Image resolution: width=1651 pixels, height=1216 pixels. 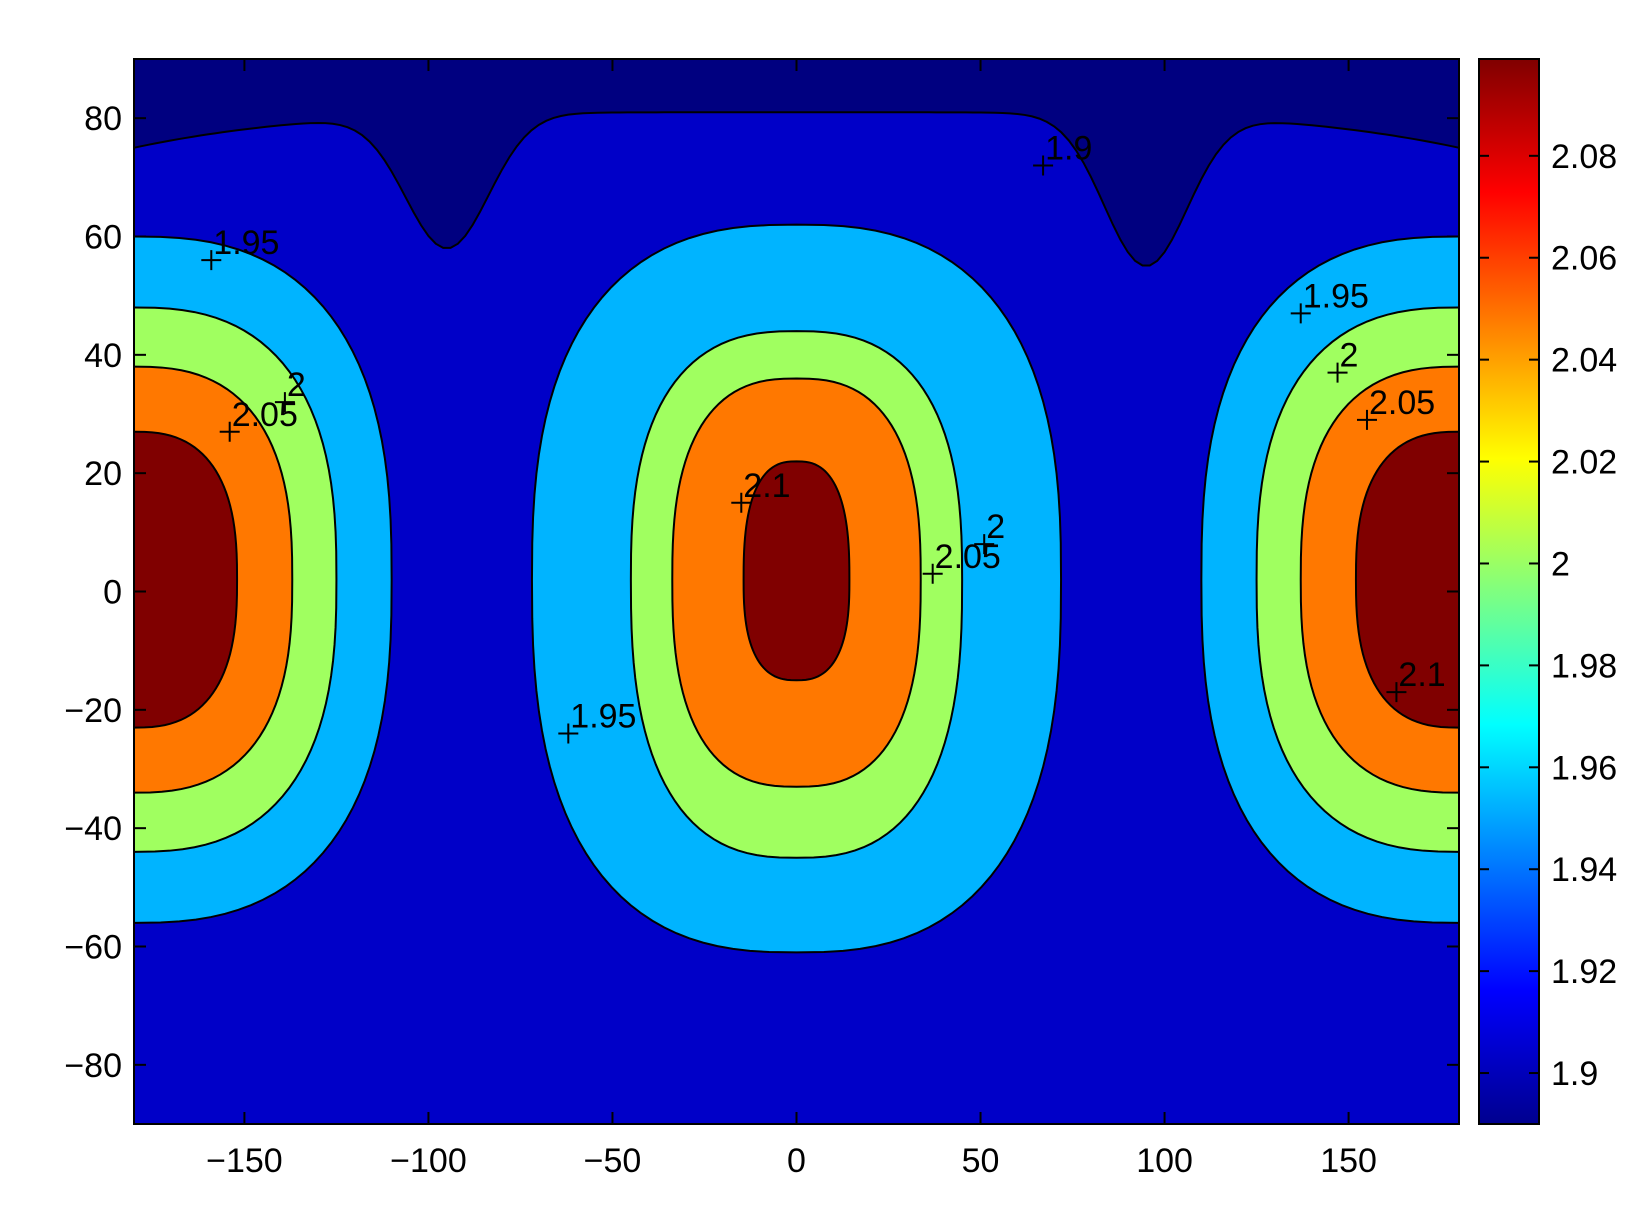 I want to click on y-tick-label: 40, so click(x=103, y=356).